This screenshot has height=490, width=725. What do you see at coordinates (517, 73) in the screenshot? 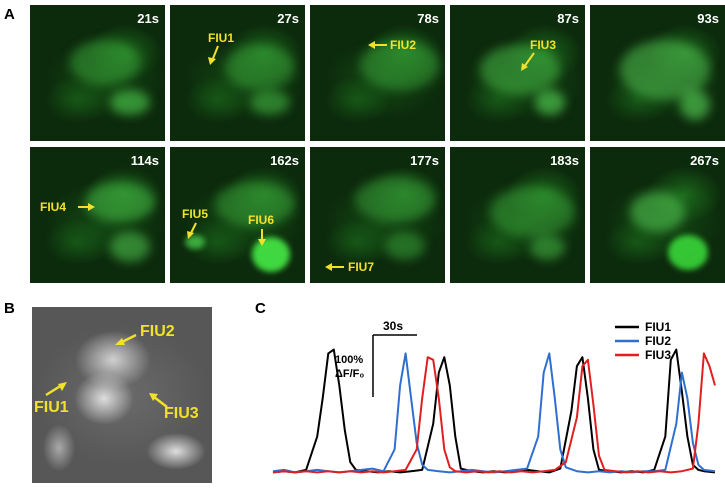
I see `image-tile: 87s FIU3` at bounding box center [517, 73].